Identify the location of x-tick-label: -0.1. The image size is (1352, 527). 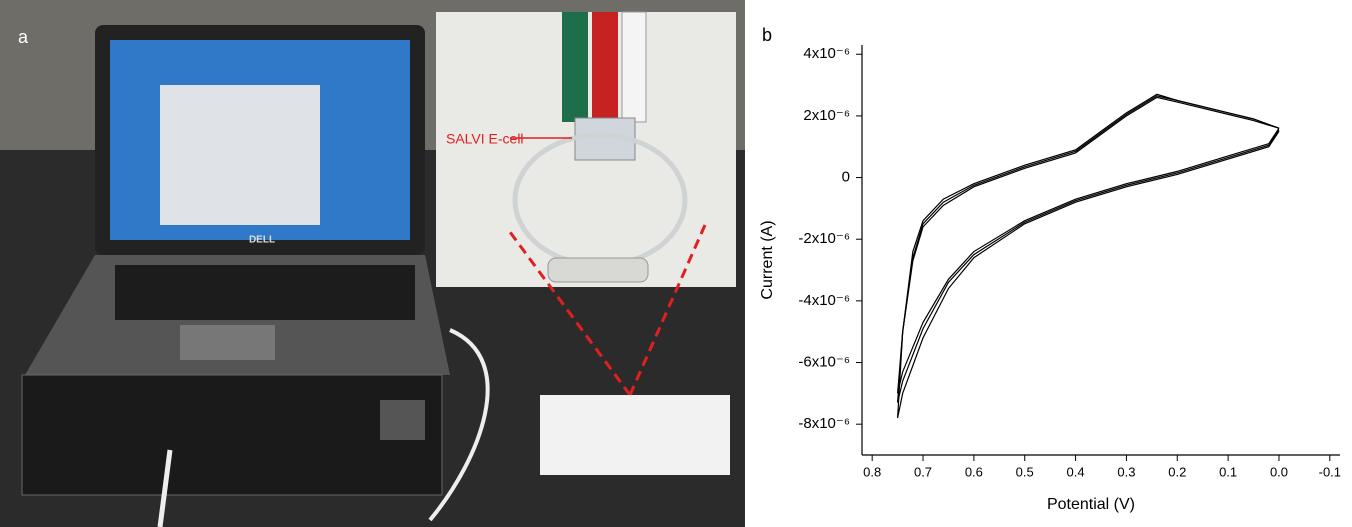
(1330, 471).